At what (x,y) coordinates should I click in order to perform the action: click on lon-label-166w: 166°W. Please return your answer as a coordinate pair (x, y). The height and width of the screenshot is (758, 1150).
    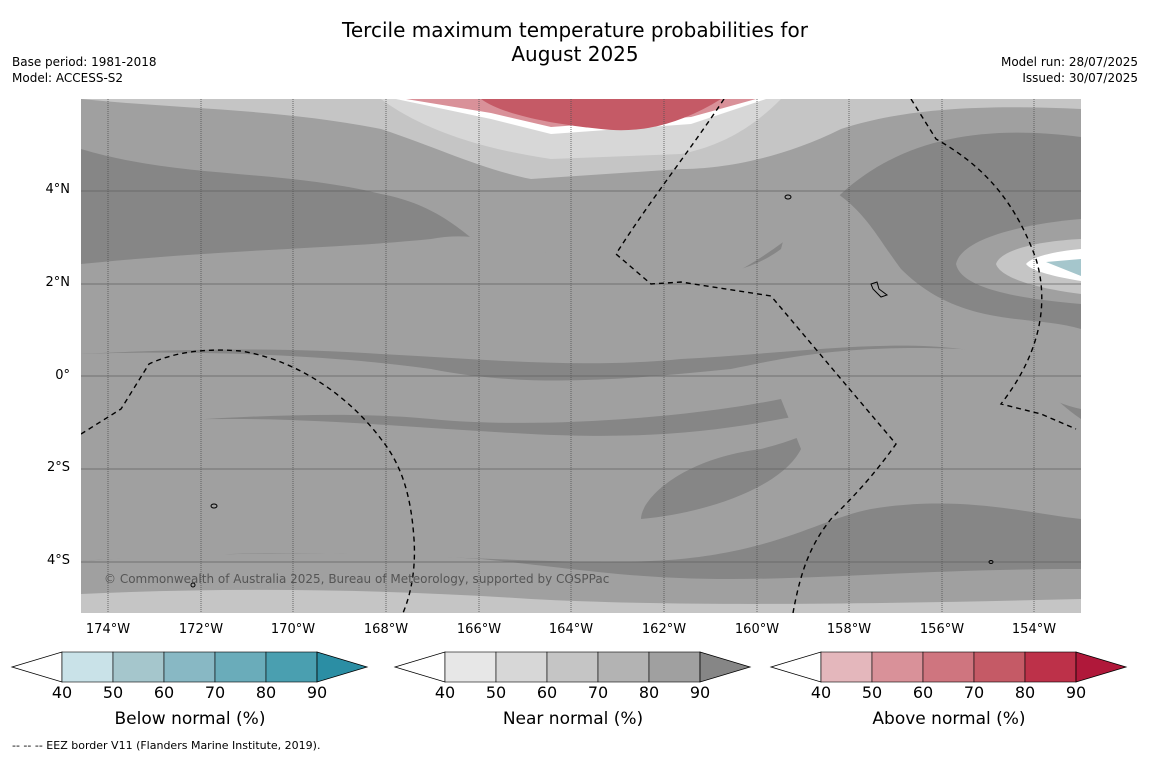
    Looking at the image, I should click on (479, 629).